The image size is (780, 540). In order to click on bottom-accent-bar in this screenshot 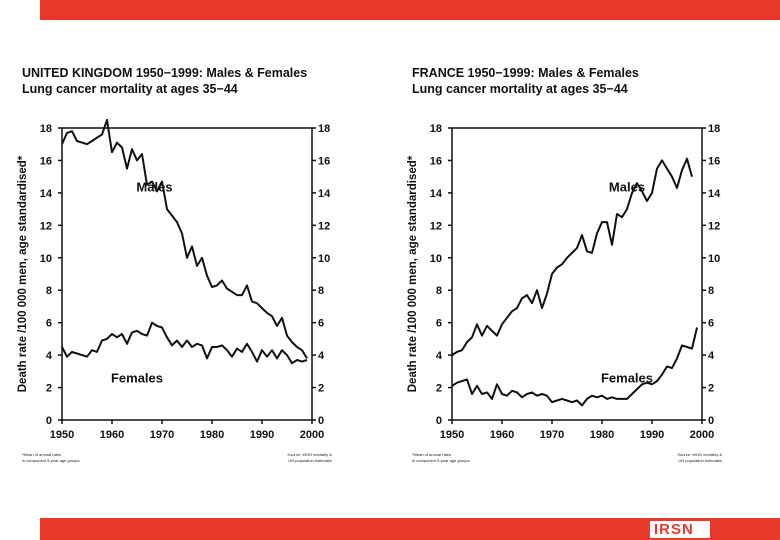, I will do `click(410, 529)`.